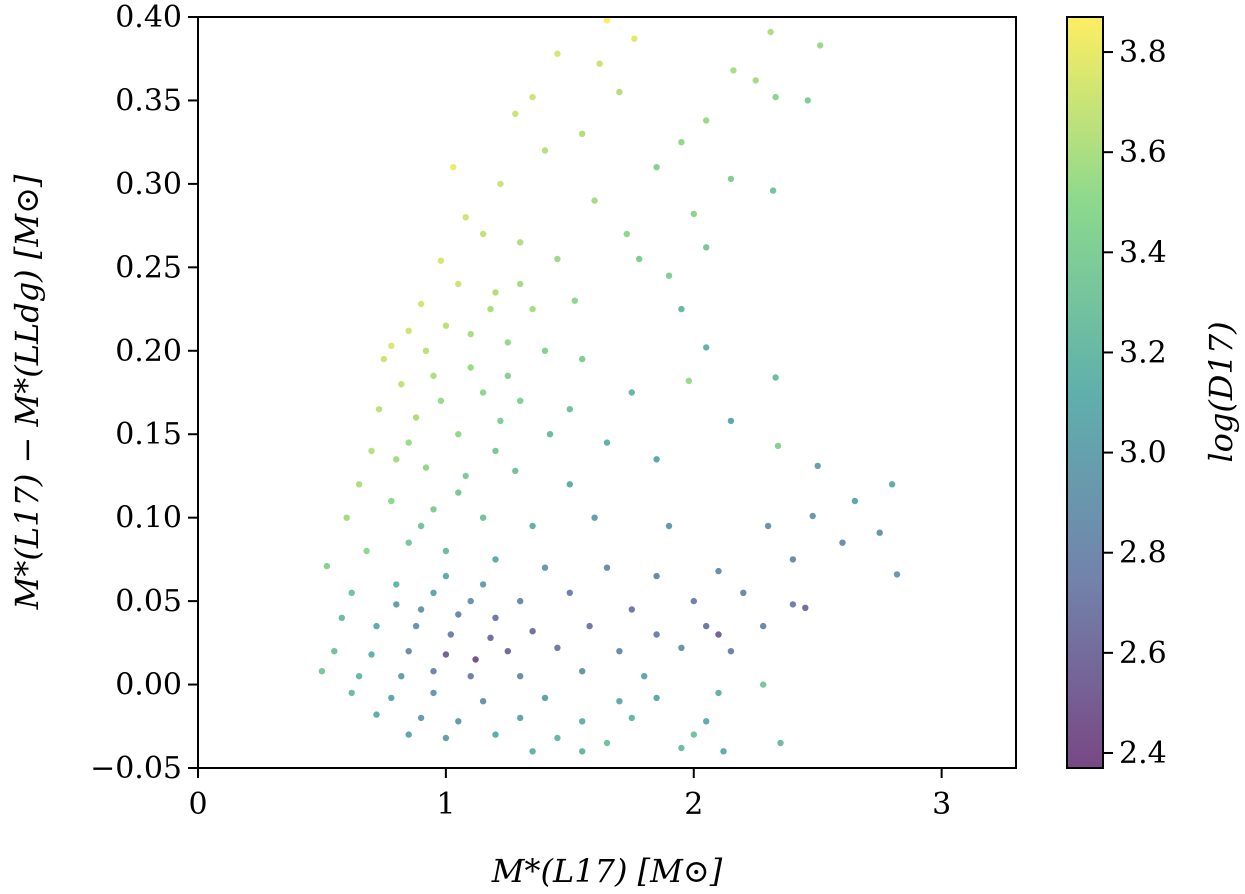  I want to click on x-tick-label: 1, so click(445, 804).